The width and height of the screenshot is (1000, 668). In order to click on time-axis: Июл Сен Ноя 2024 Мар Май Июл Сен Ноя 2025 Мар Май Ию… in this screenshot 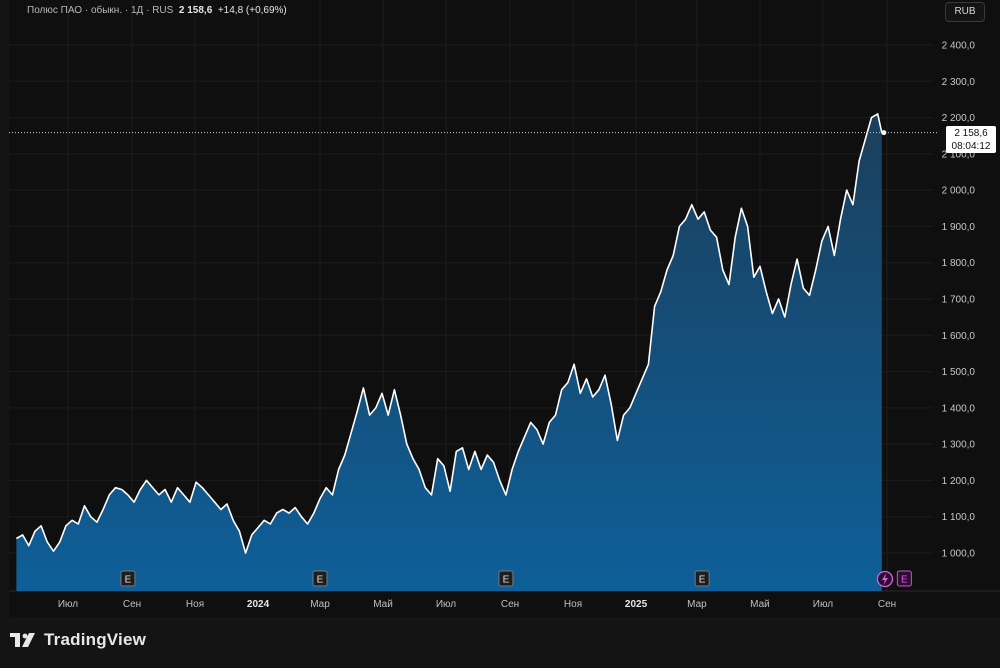, I will do `click(477, 604)`.